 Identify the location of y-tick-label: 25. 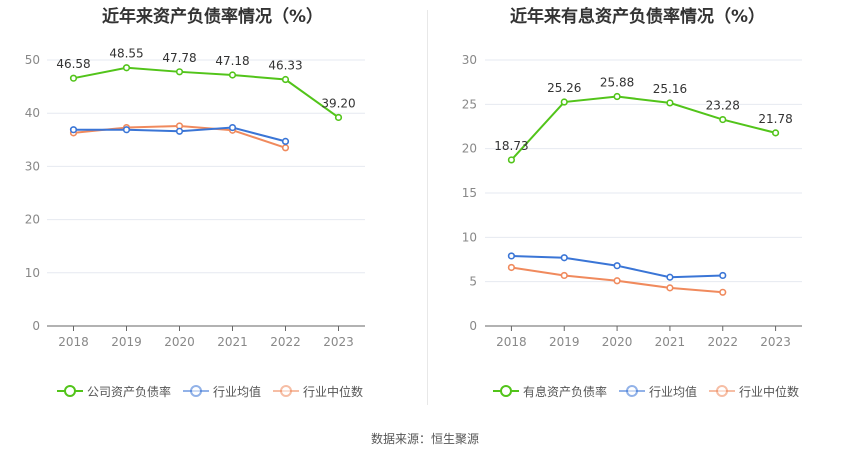
(469, 104).